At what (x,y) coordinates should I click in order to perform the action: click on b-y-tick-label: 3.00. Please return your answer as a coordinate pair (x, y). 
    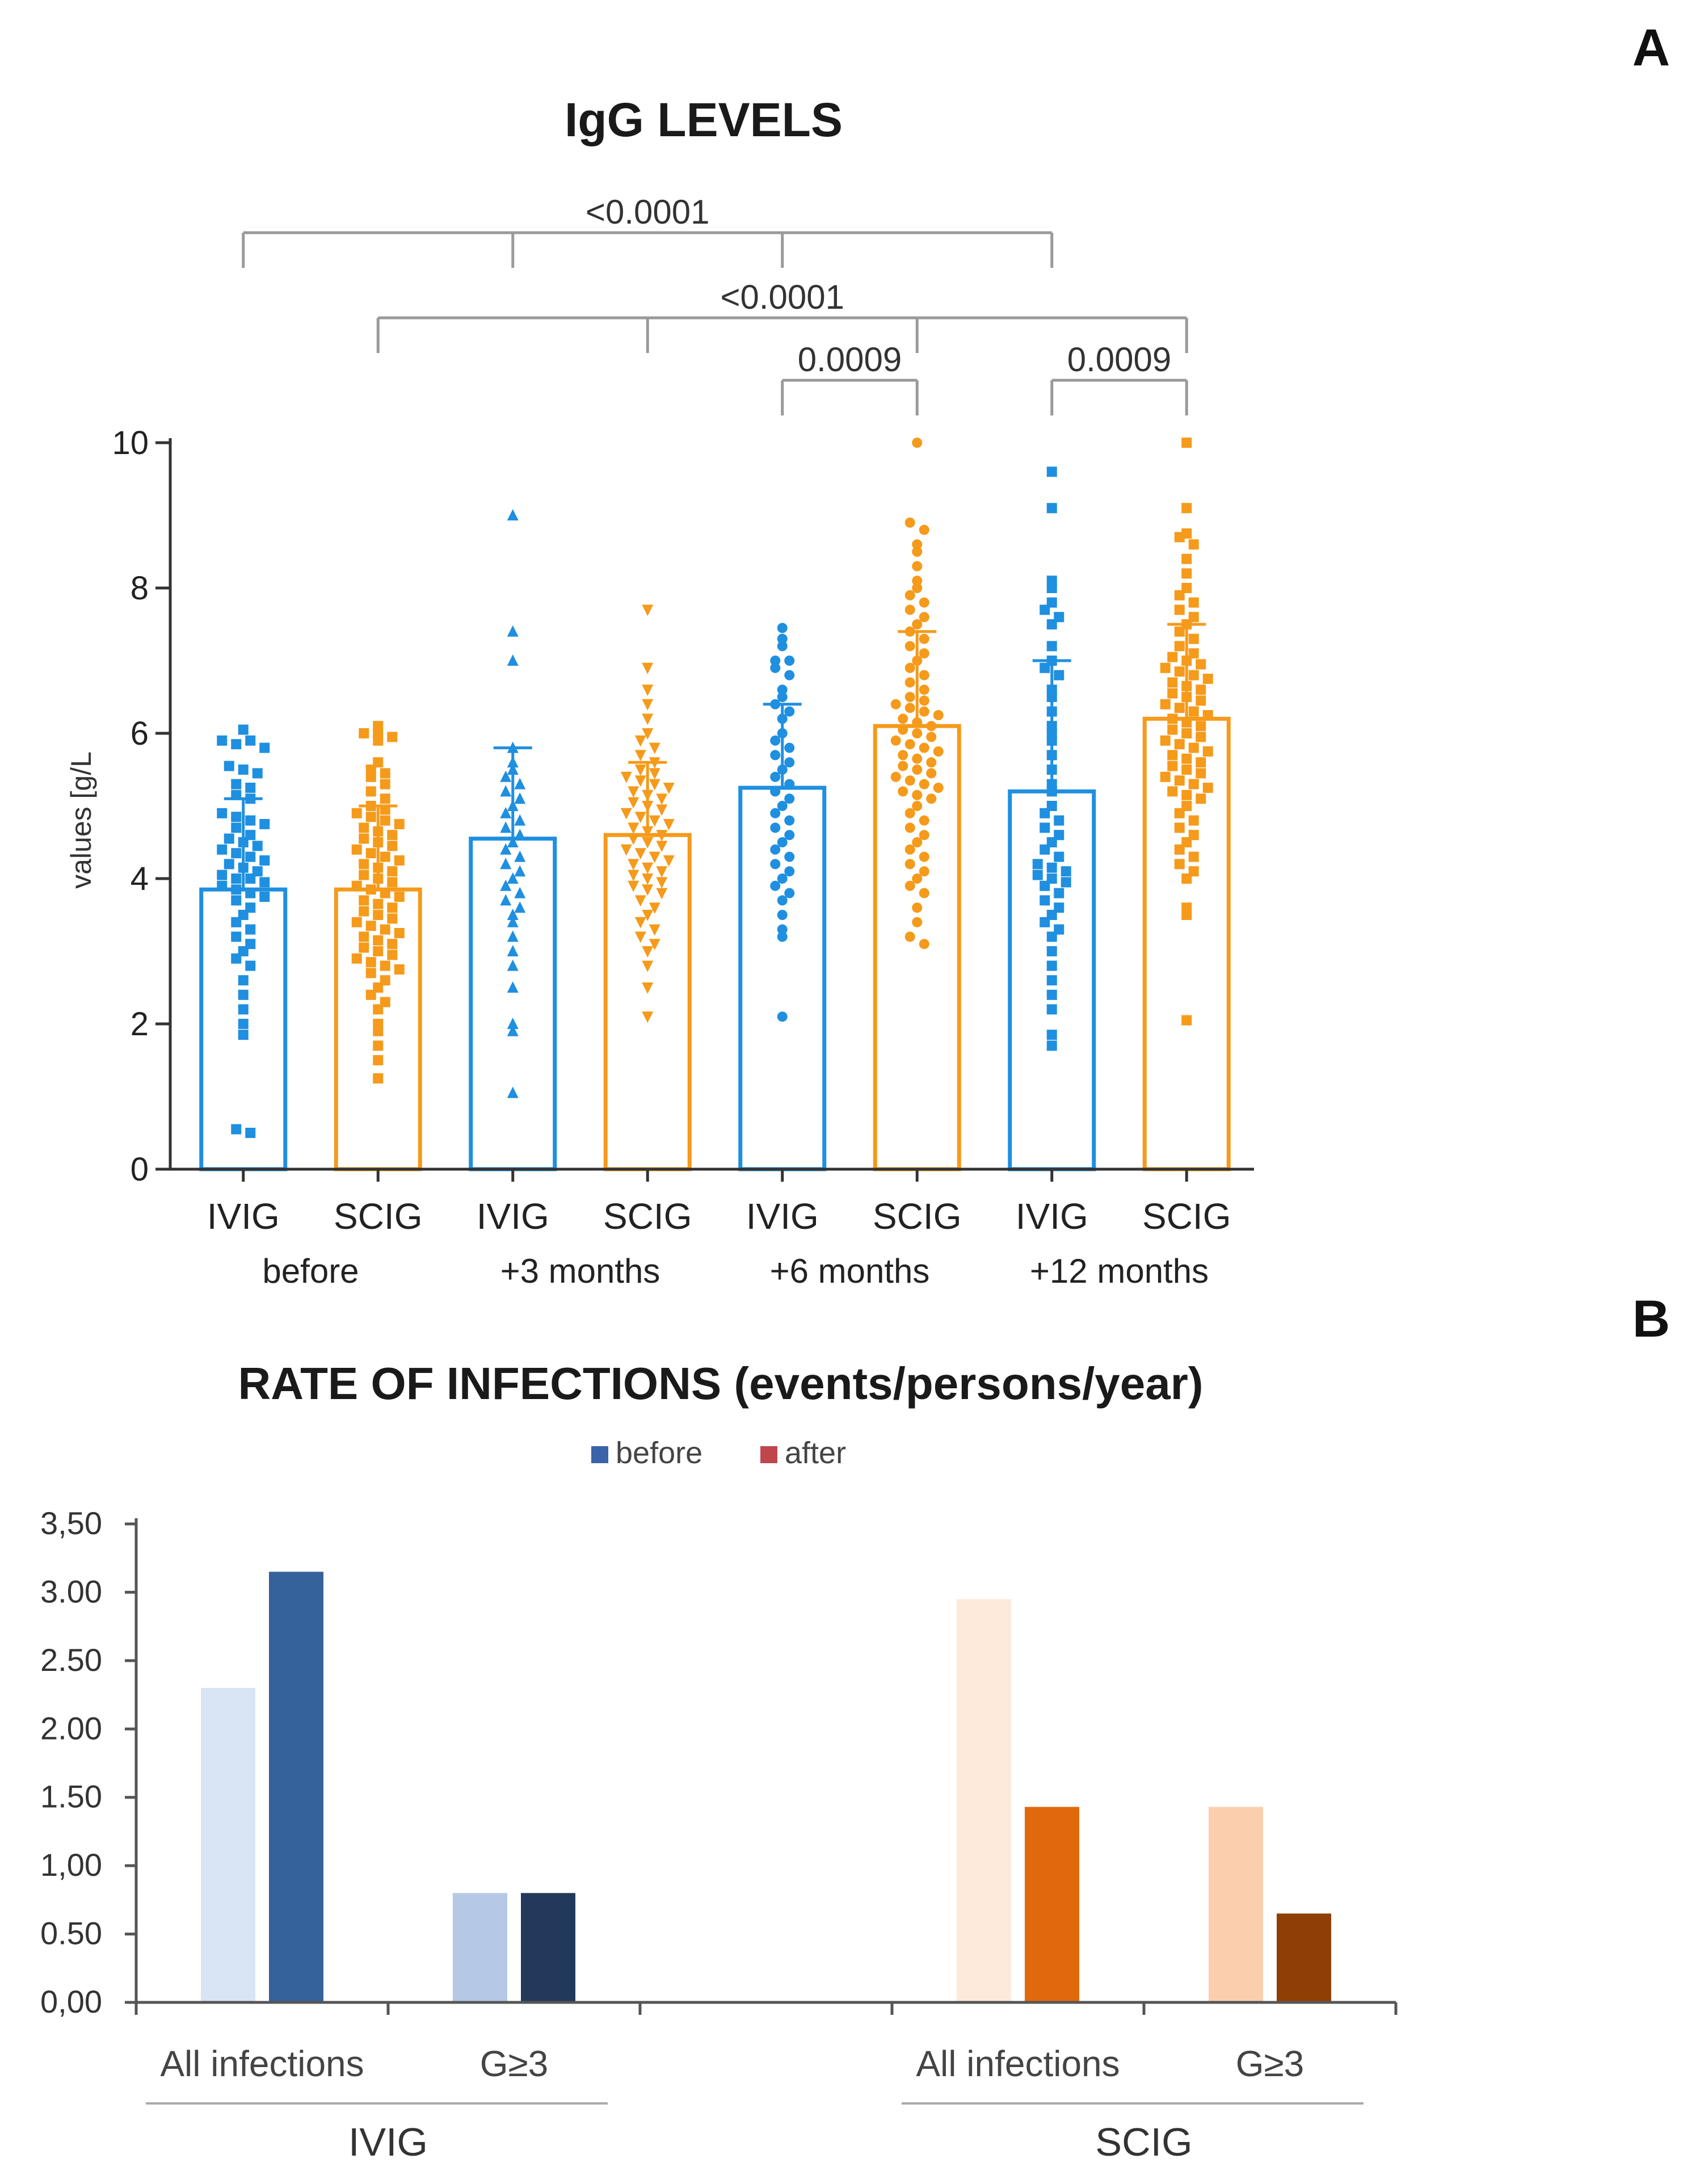
    Looking at the image, I should click on (71, 1591).